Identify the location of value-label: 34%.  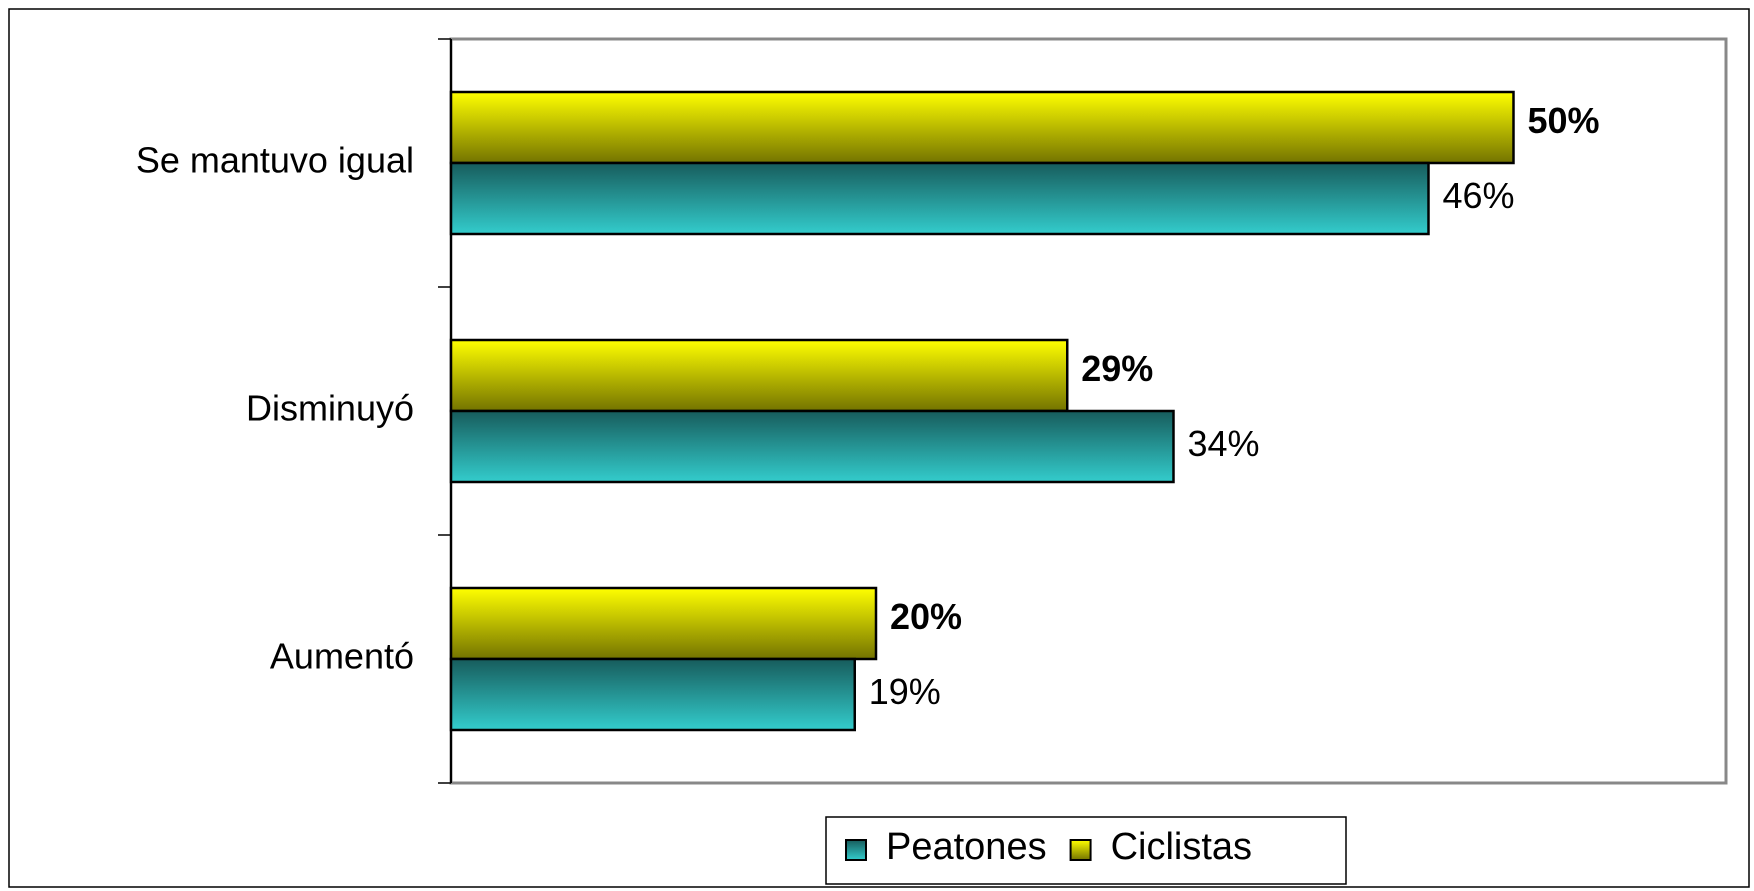
(1224, 443).